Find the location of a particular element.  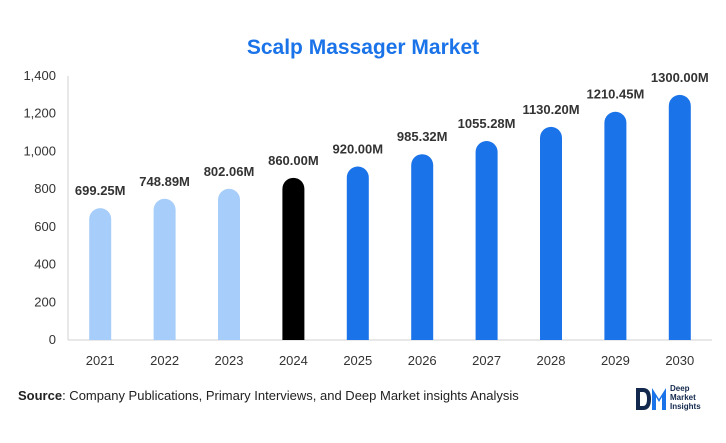

data-label: 1300.00M is located at coordinates (680, 77).